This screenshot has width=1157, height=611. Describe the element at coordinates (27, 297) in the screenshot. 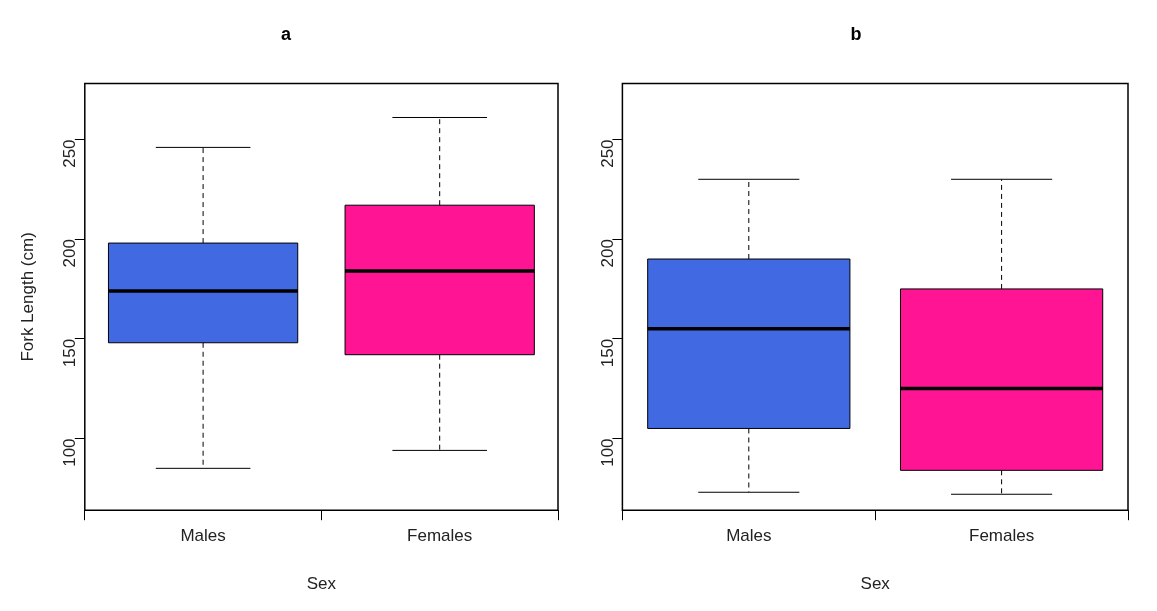

I see `y-axis-title: Fork Length (cm)` at that location.